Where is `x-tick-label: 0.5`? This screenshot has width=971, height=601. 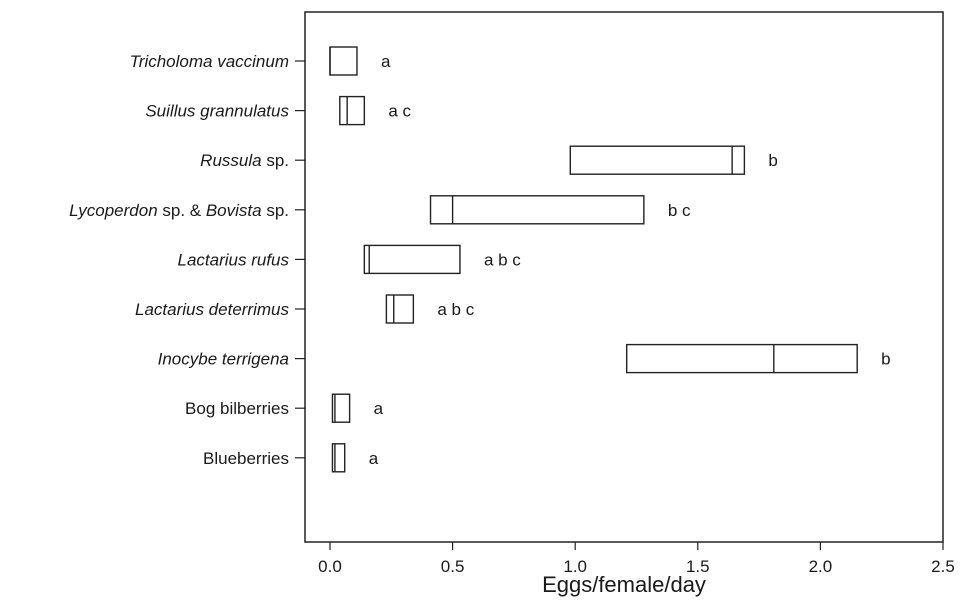 x-tick-label: 0.5 is located at coordinates (453, 566).